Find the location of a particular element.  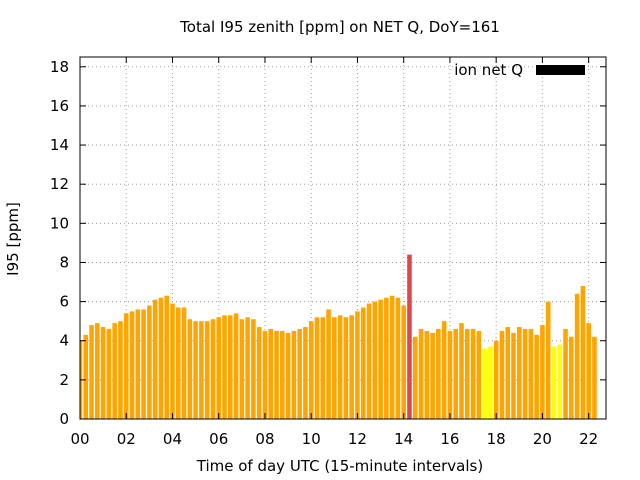

x-tick-label: 14 is located at coordinates (403, 439).